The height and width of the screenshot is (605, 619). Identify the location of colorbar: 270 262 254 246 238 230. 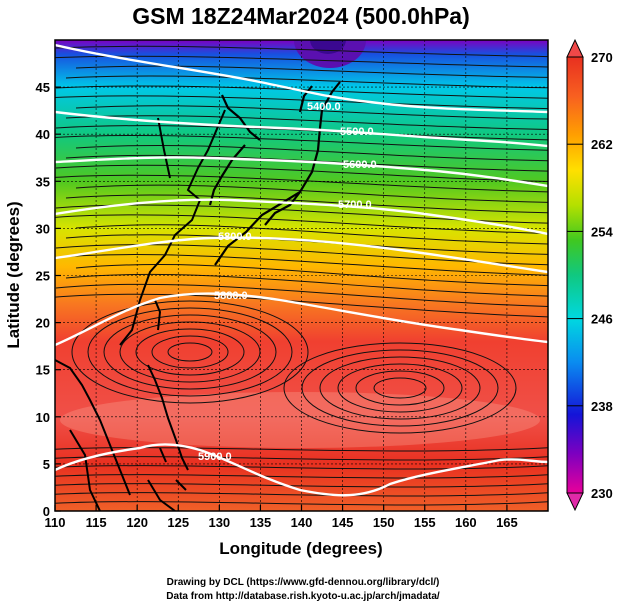
(589, 275).